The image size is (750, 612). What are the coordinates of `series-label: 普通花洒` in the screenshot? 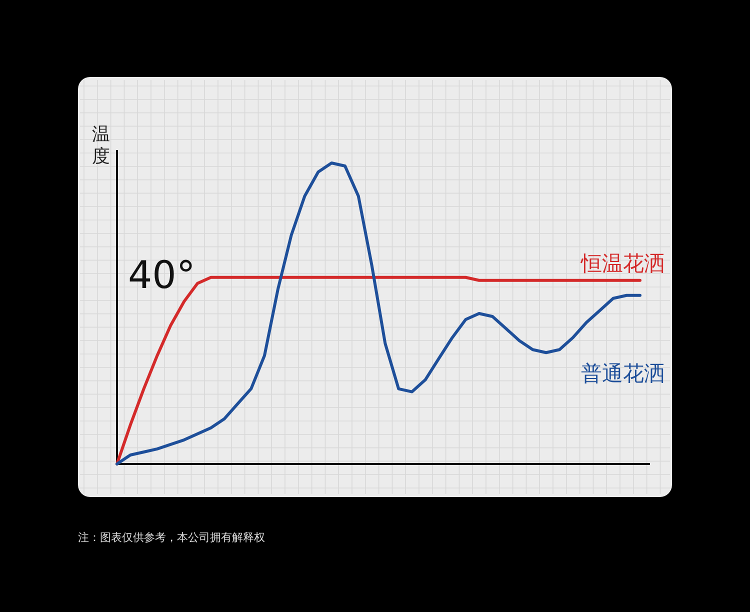 It's located at (623, 373).